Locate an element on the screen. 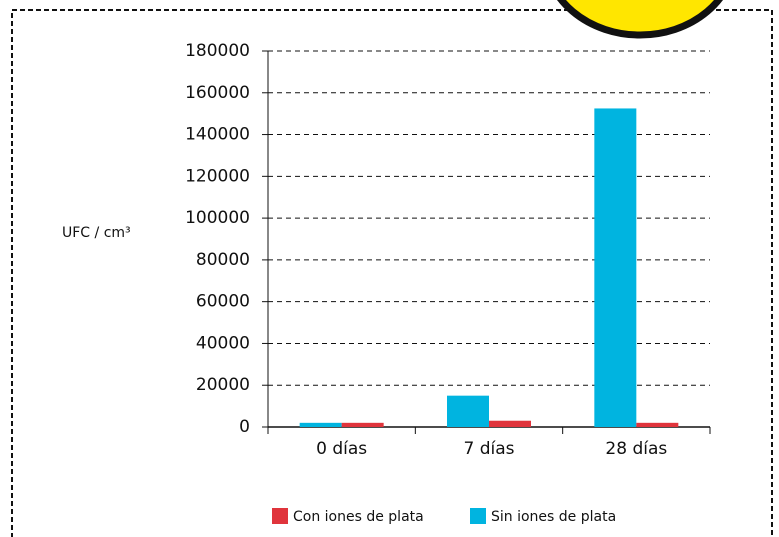 Image resolution: width=779 pixels, height=537 pixels. y-tick-label: 180000 is located at coordinates (217, 51).